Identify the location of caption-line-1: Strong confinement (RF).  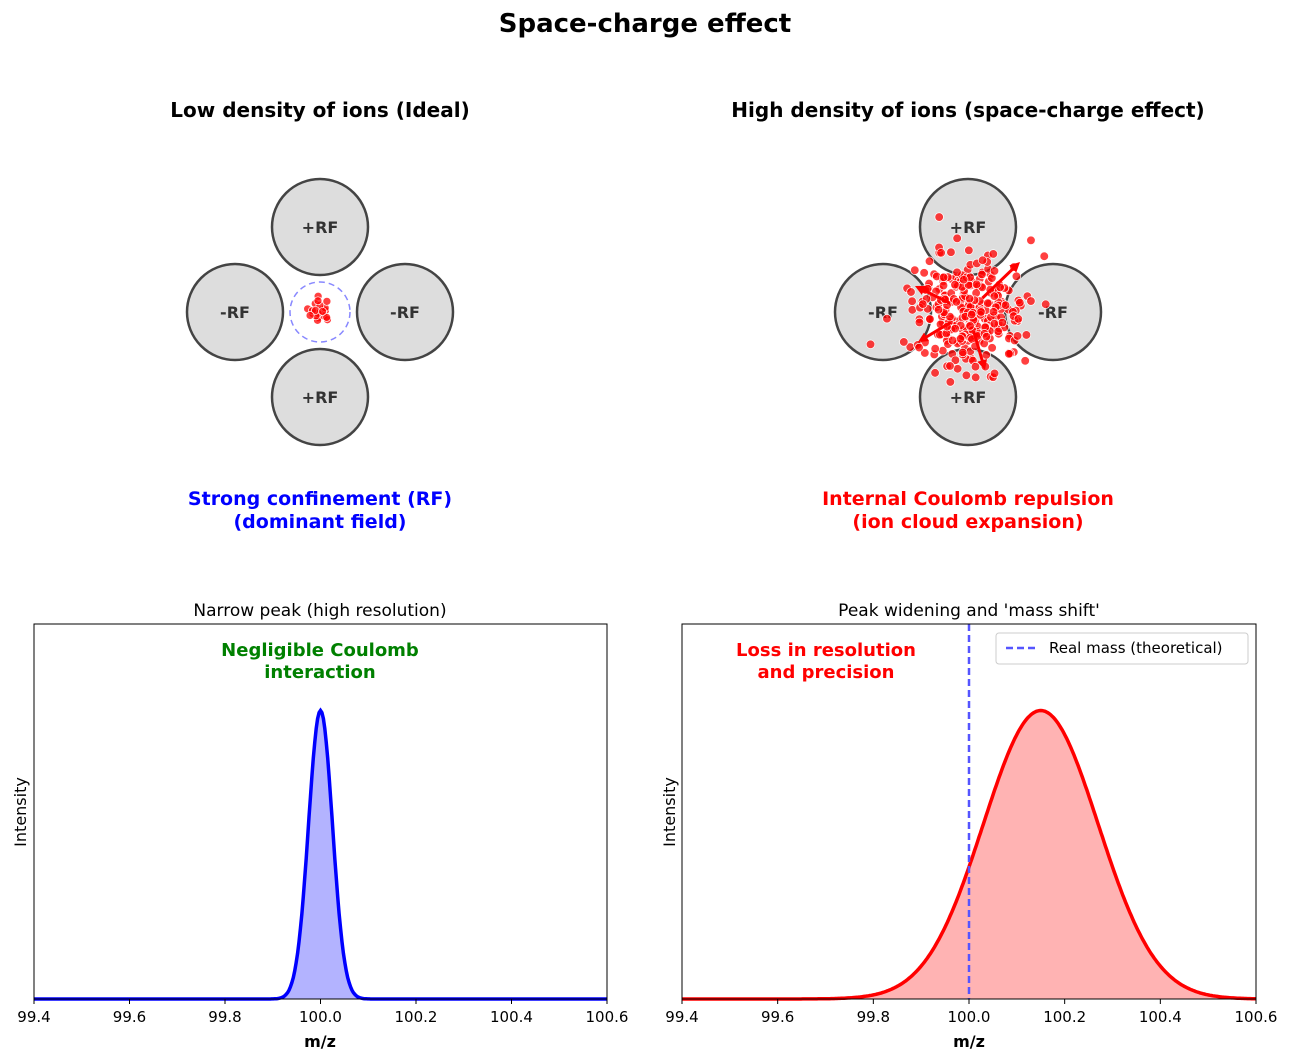
(320, 499).